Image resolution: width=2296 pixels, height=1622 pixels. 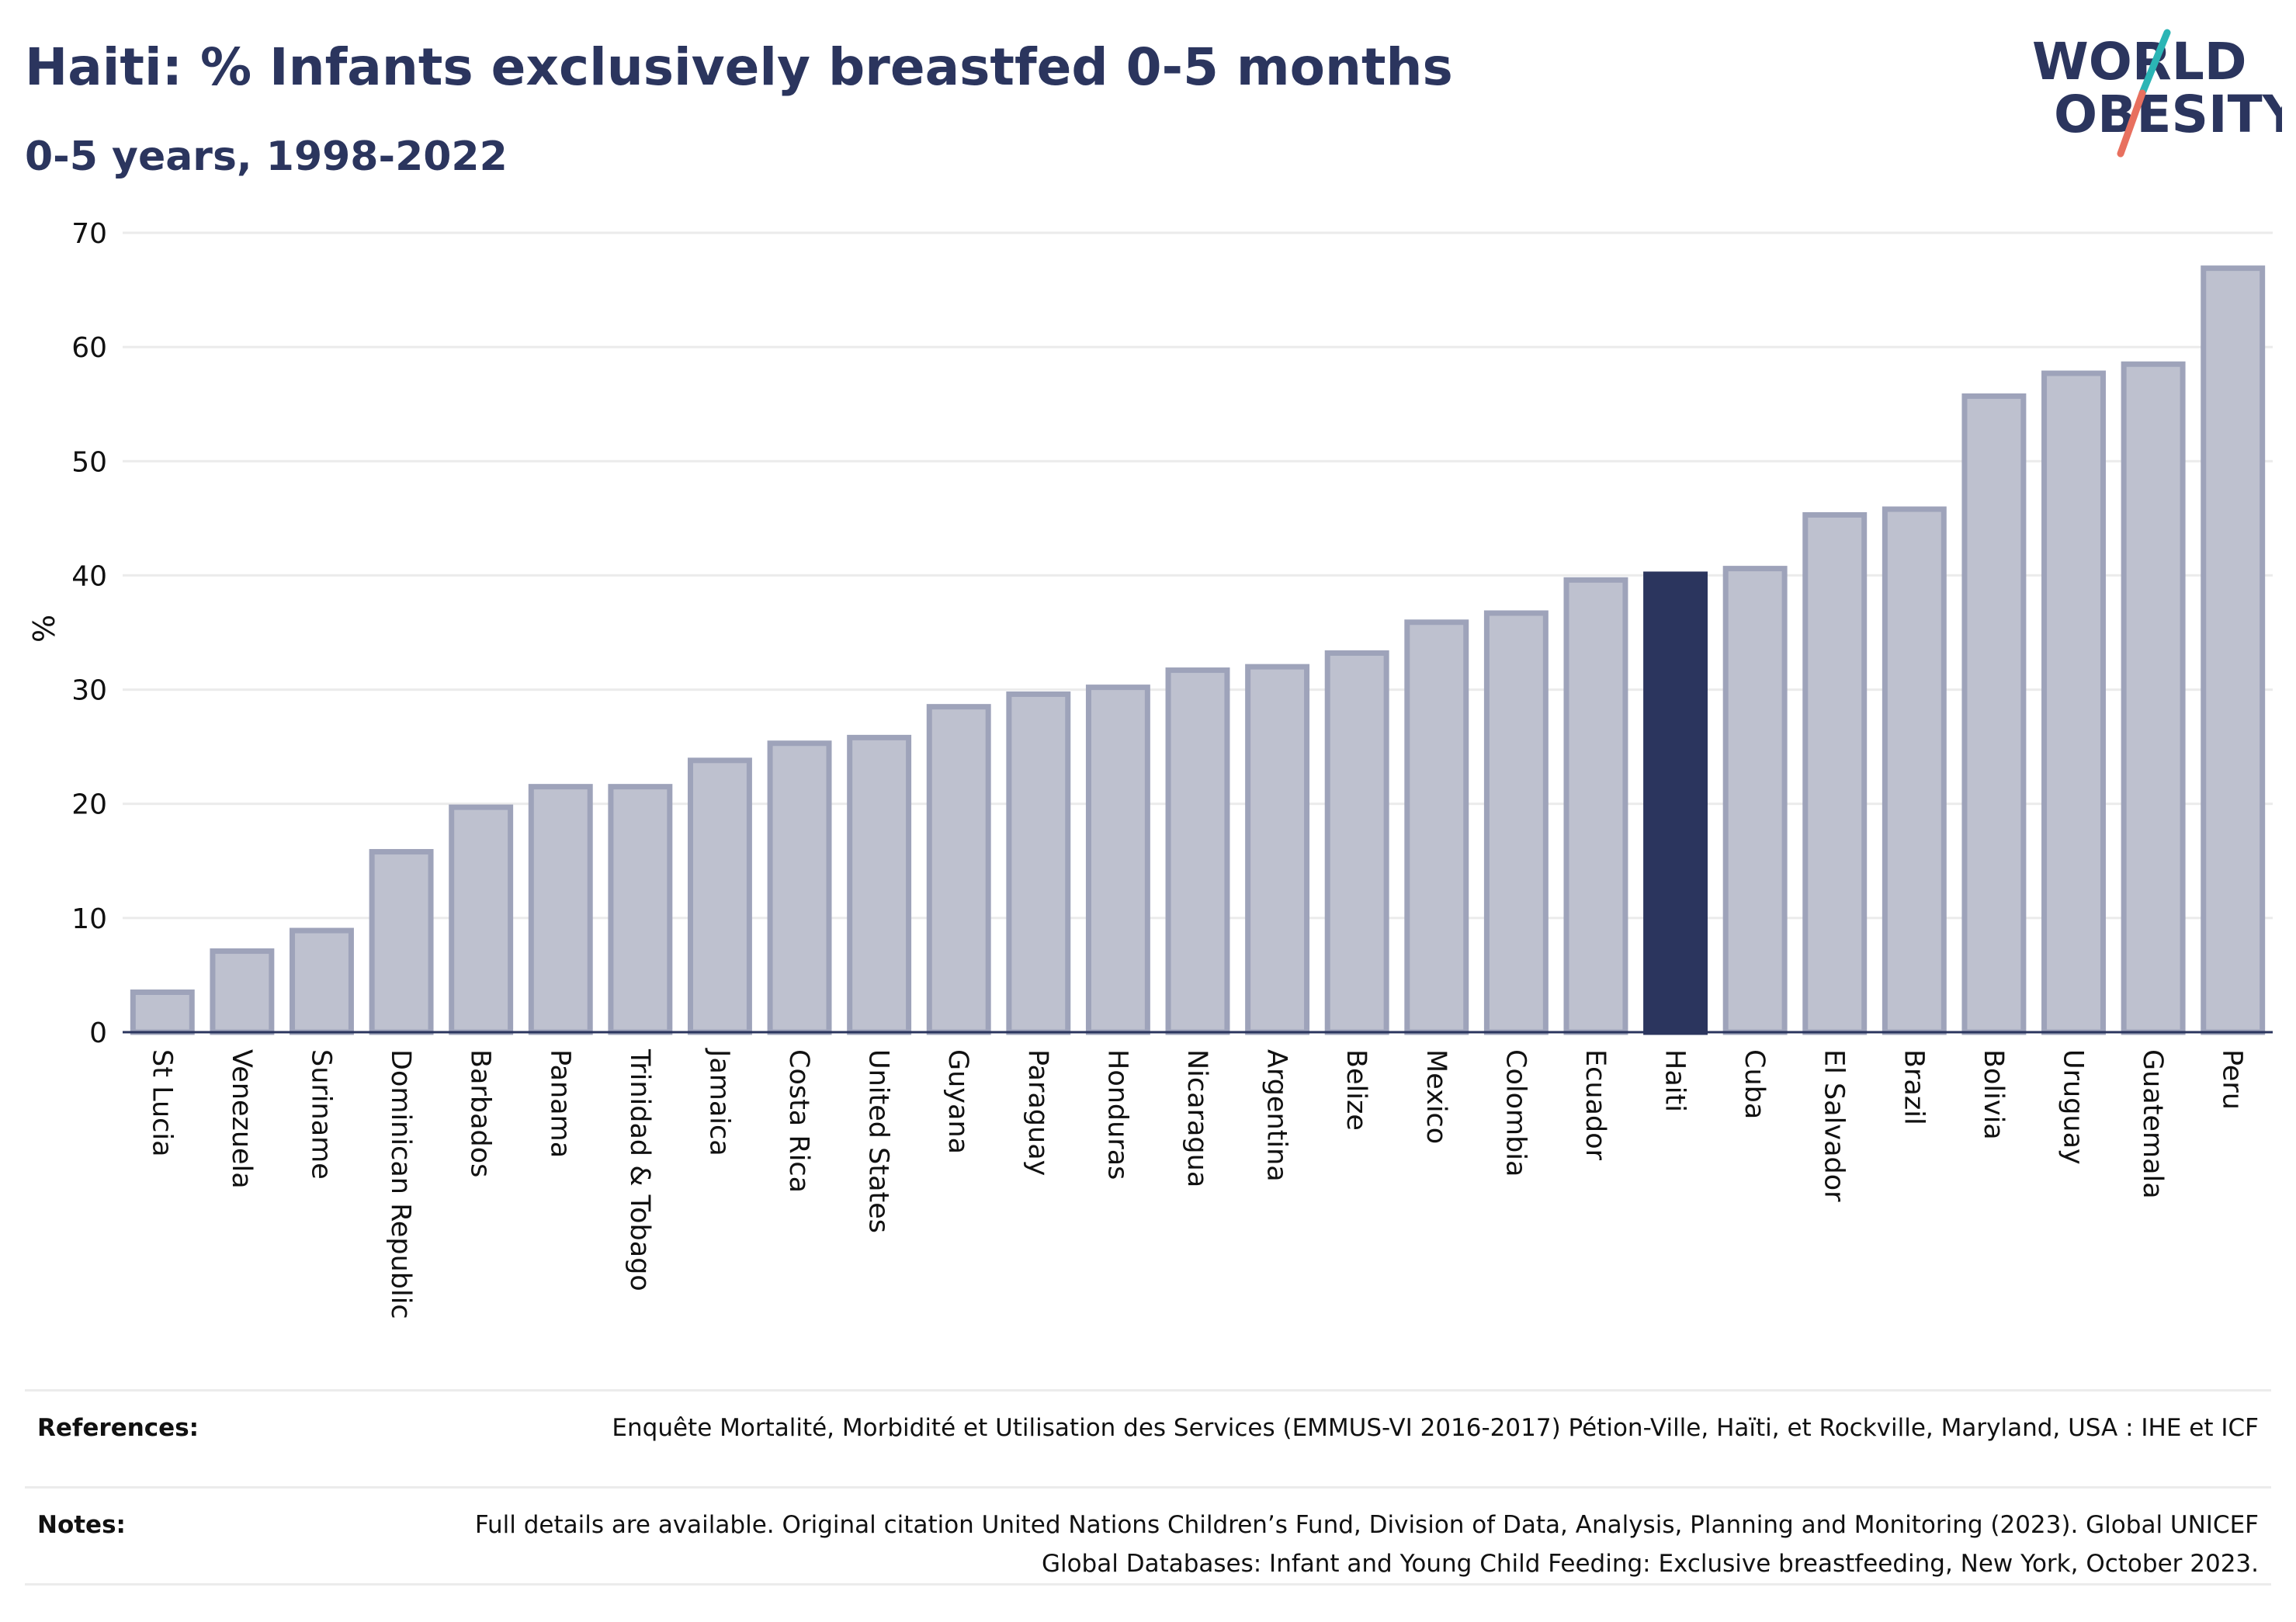 I want to click on y-tick-label: 20, so click(x=89, y=805).